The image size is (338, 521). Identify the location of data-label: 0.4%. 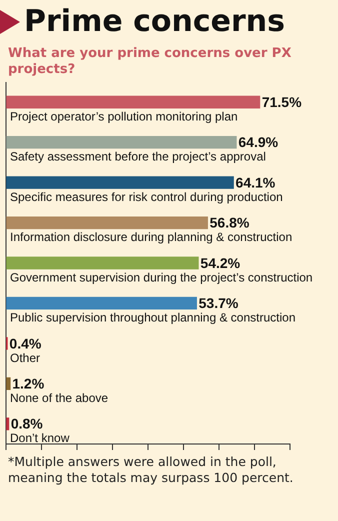
(25, 343).